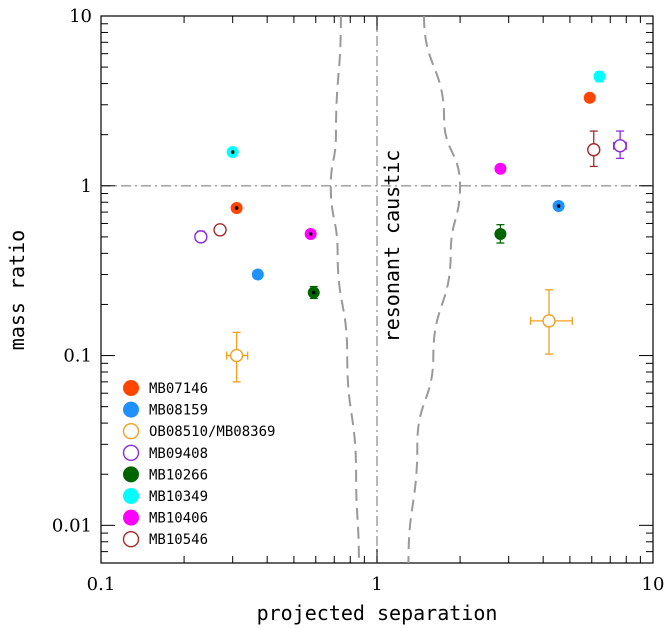  I want to click on legend-label: MB10546, so click(178, 540).